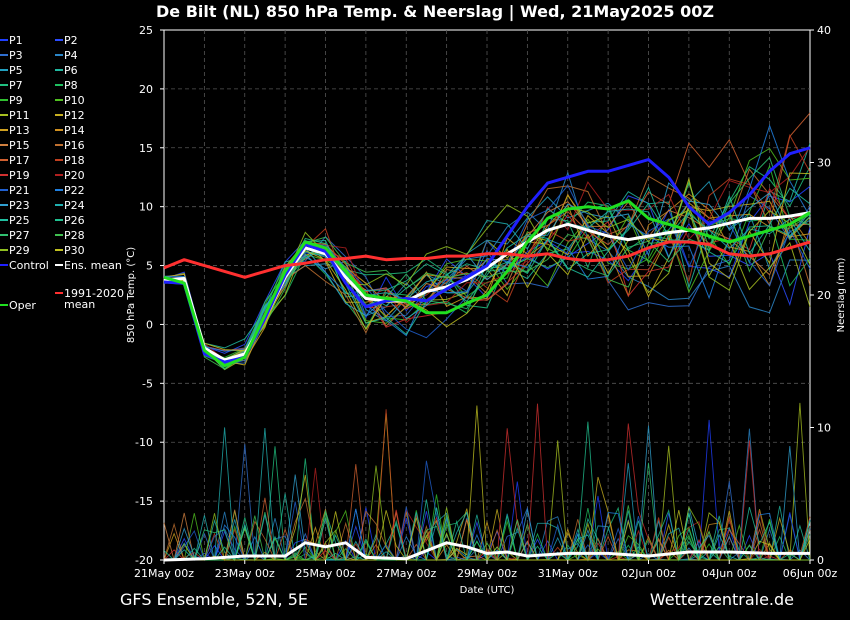 The height and width of the screenshot is (620, 850). Describe the element at coordinates (147, 383) in the screenshot. I see `y-tick-label: -5` at that location.